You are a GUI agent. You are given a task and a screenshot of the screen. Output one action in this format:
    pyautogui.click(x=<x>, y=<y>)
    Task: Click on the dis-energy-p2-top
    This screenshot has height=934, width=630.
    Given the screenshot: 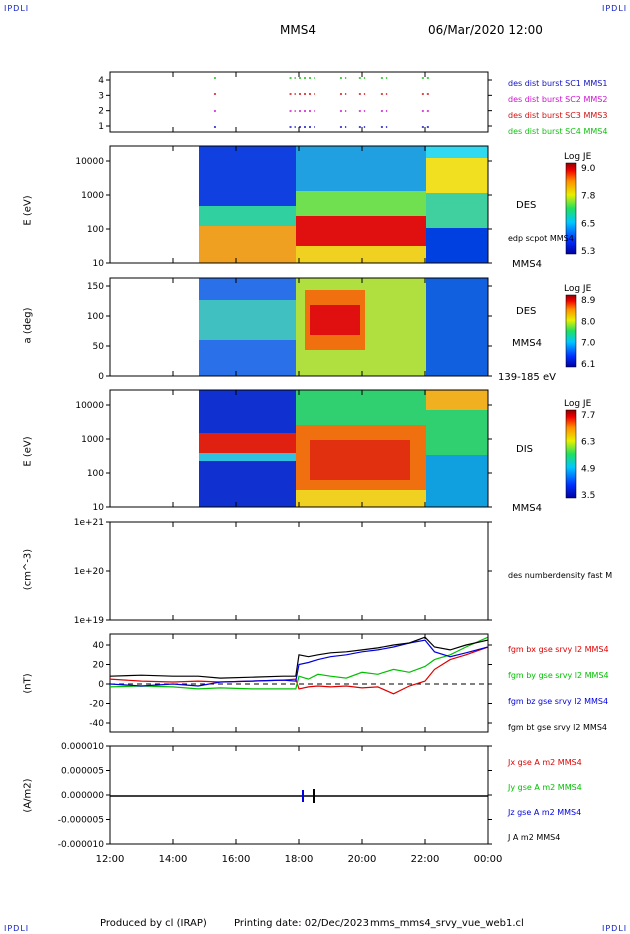 What is the action you would take?
    pyautogui.click(x=361, y=407)
    